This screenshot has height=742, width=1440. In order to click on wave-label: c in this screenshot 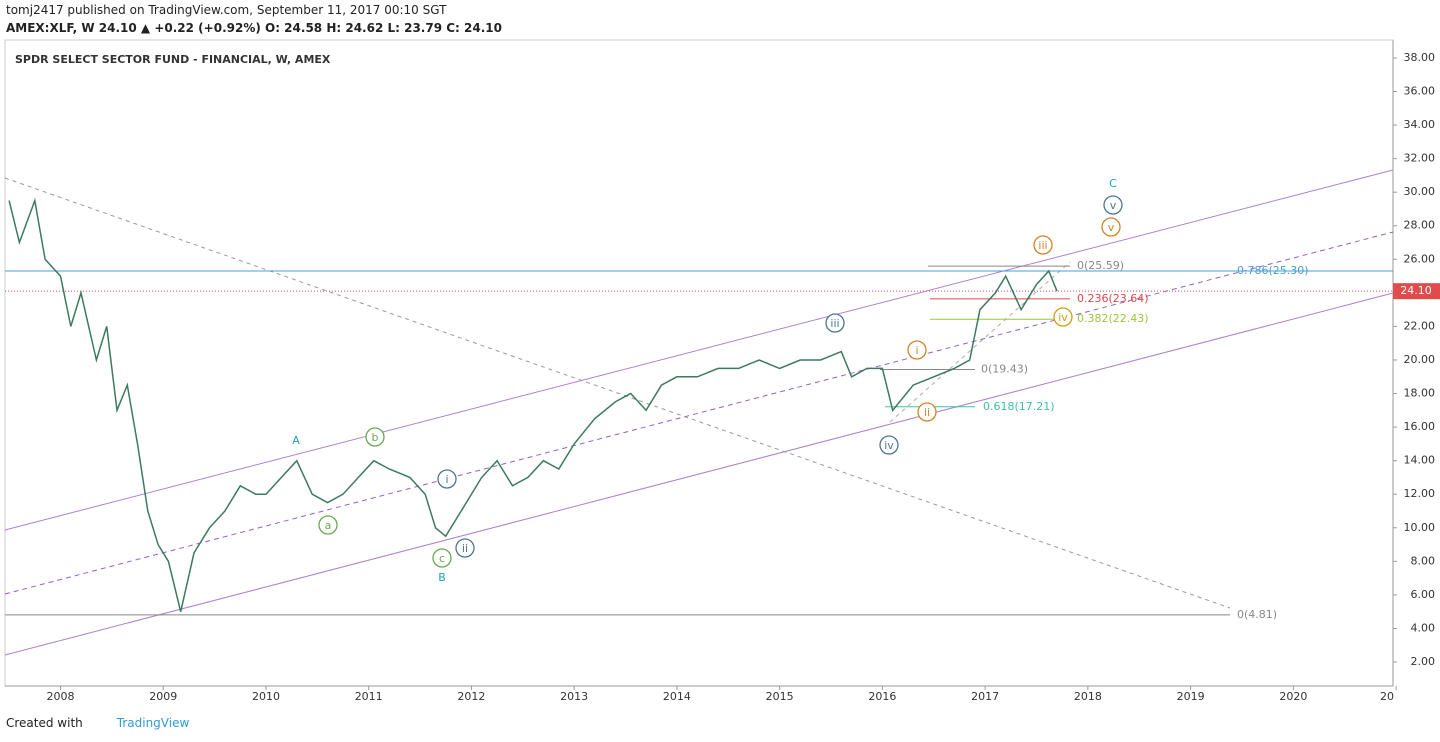, I will do `click(442, 558)`.